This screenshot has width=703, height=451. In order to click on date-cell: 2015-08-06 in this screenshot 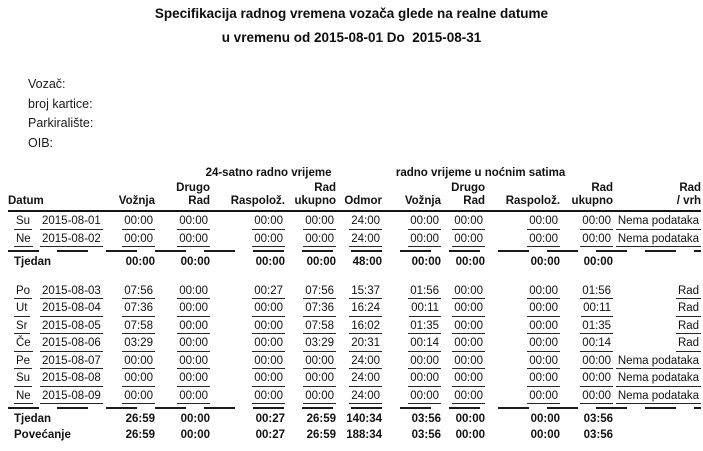, I will do `click(75, 343)`.